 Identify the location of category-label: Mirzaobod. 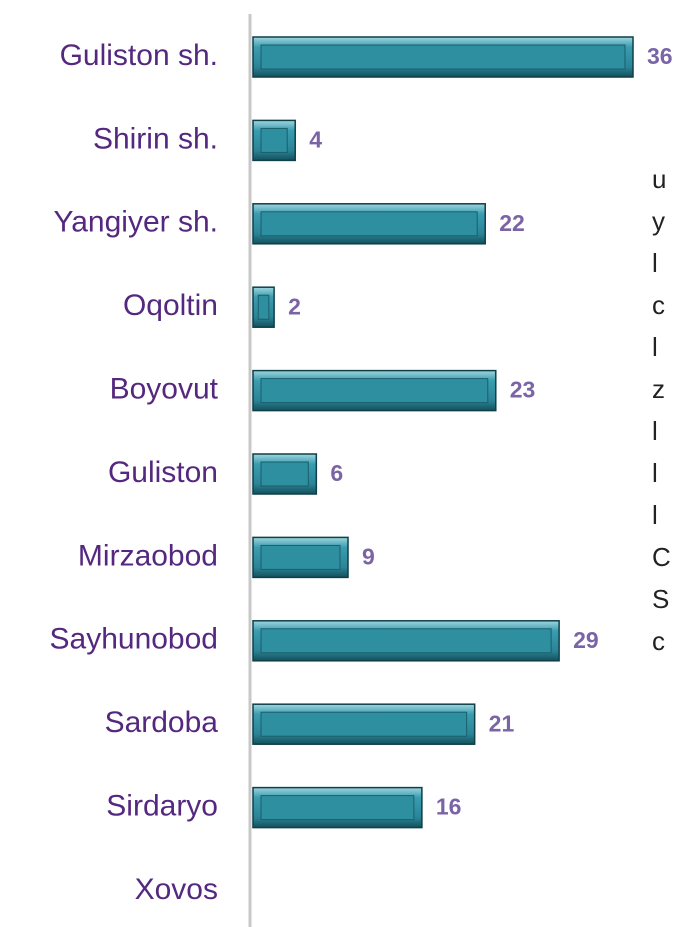
(148, 555).